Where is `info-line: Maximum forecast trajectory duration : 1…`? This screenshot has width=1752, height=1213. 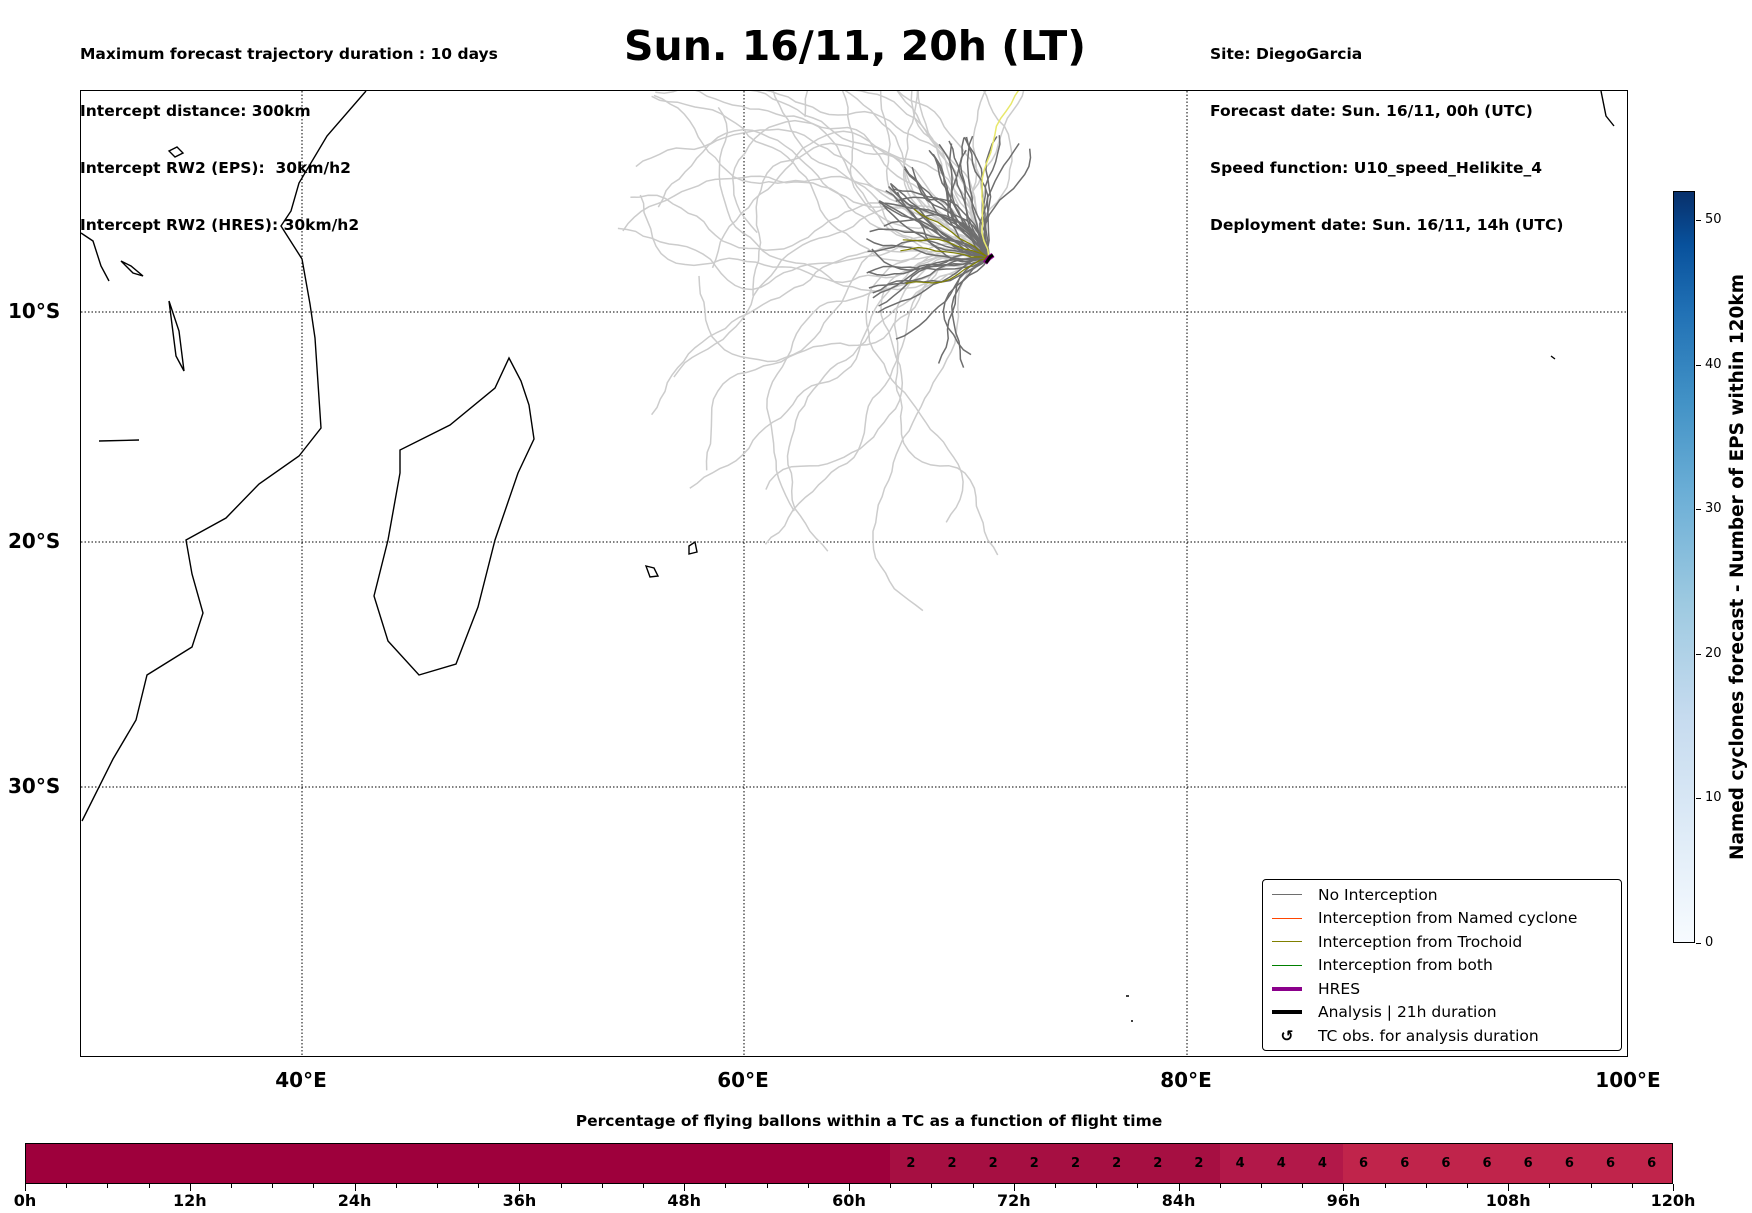 info-line: Maximum forecast trajectory duration : 1… is located at coordinates (289, 54).